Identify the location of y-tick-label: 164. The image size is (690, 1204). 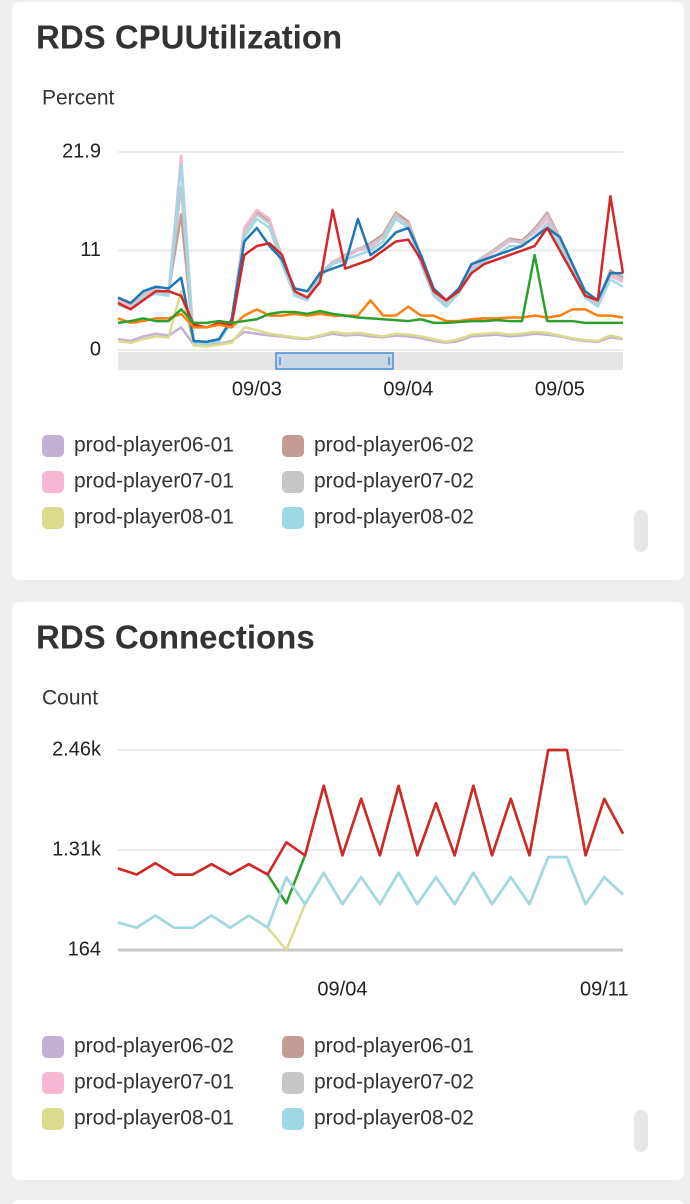
(84, 949).